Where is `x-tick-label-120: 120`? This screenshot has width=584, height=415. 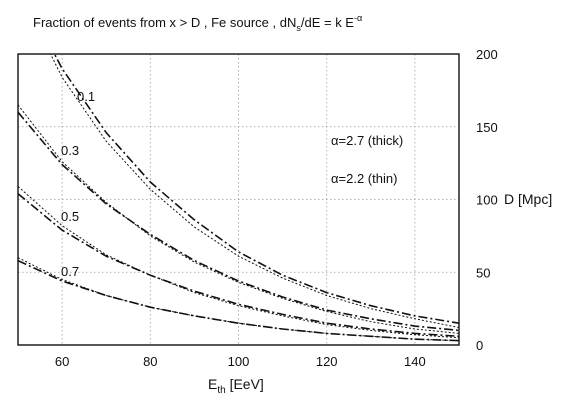
x-tick-label-120: 120 is located at coordinates (327, 361).